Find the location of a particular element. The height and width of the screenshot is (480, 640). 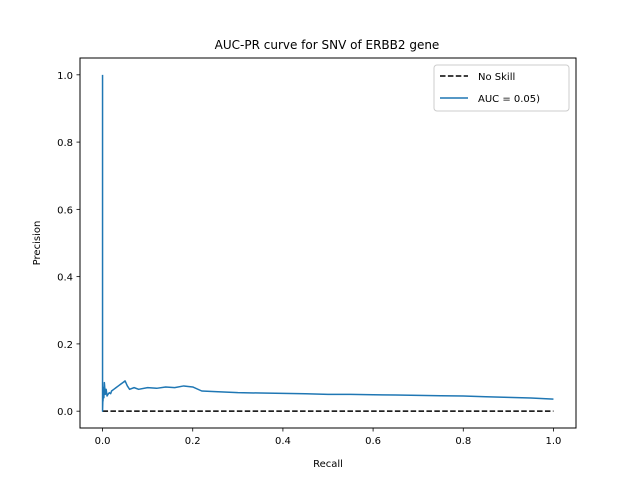

legend: No Skill AUC = 0.05) is located at coordinates (501, 88).